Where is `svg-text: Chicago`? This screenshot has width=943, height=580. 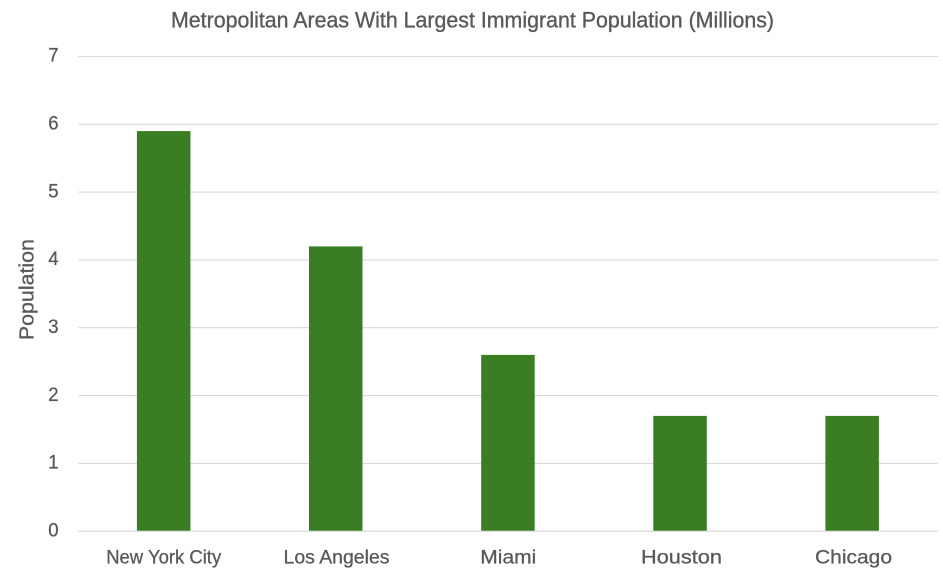 svg-text: Chicago is located at coordinates (853, 558).